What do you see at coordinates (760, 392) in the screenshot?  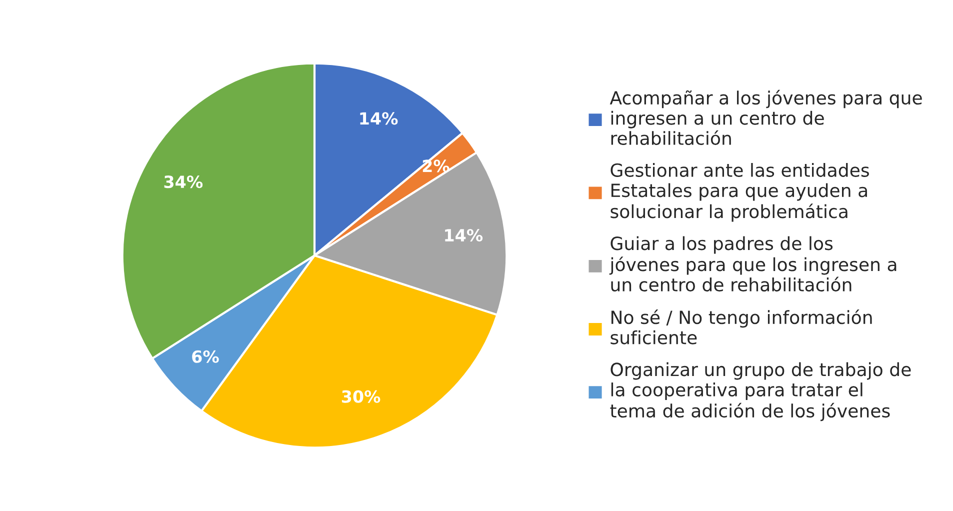 I see `legend-label: Organizar un grupo de trabajo de la cooperativa para tratar el tema de adición de los jóvenes` at bounding box center [760, 392].